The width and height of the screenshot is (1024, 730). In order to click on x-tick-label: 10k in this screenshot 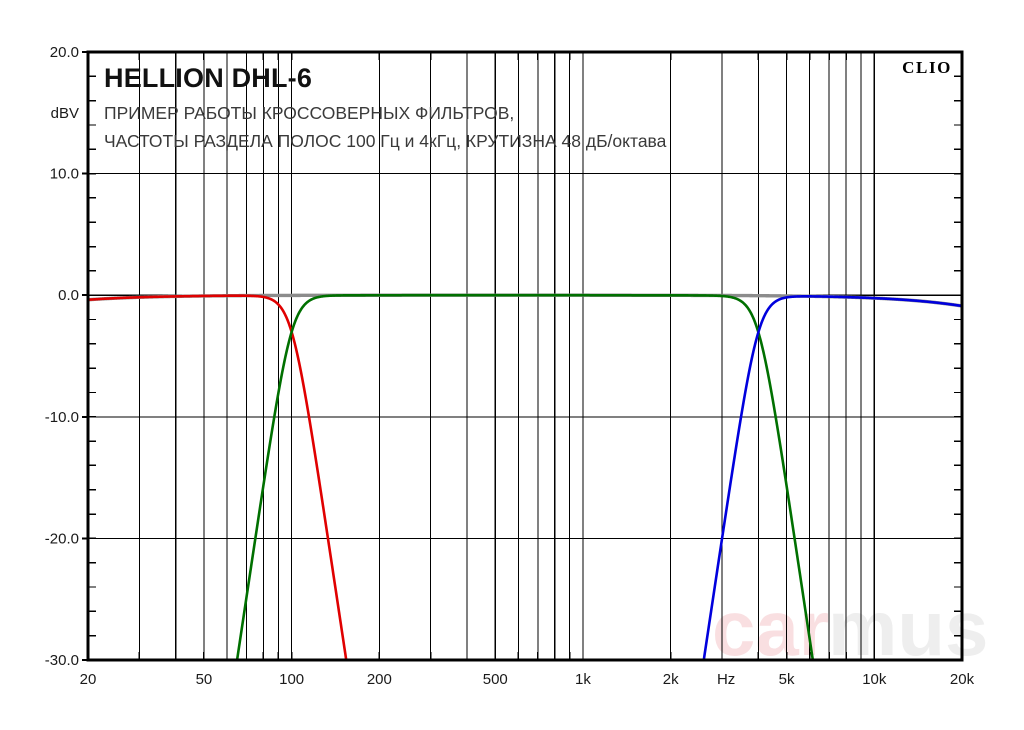, I will do `click(874, 679)`.